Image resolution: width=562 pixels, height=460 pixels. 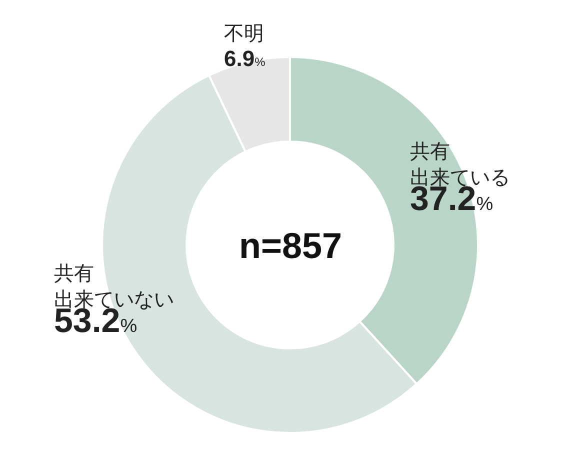 What do you see at coordinates (245, 58) in the screenshot?
I see `data-label: 6.9%` at bounding box center [245, 58].